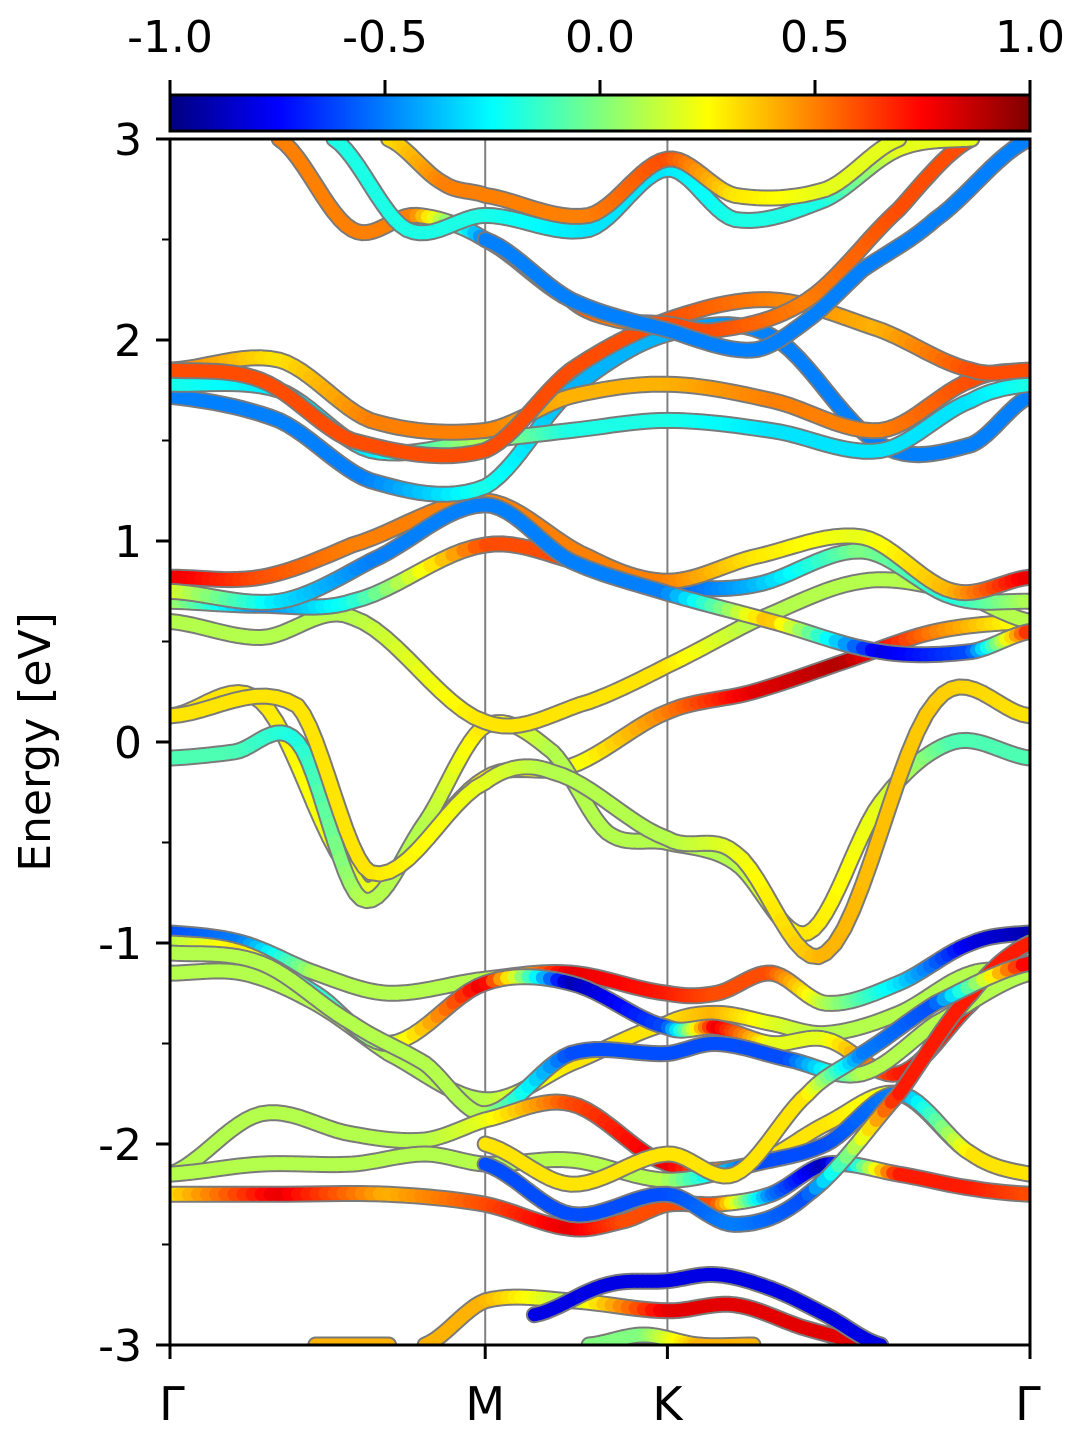  What do you see at coordinates (128, 140) in the screenshot?
I see `y-tick-label: 3` at bounding box center [128, 140].